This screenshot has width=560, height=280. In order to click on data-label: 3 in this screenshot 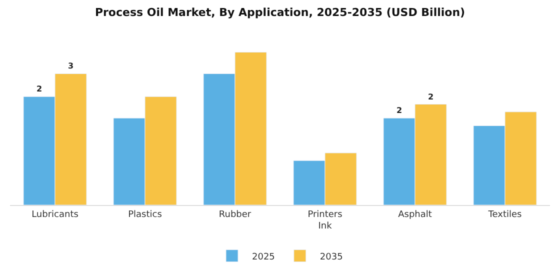, I will do `click(71, 66)`.